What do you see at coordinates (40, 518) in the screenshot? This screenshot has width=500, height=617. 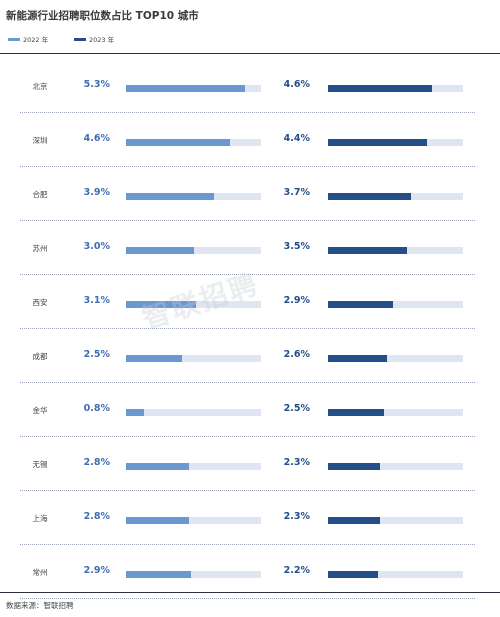 I see `city-label: 上海` at bounding box center [40, 518].